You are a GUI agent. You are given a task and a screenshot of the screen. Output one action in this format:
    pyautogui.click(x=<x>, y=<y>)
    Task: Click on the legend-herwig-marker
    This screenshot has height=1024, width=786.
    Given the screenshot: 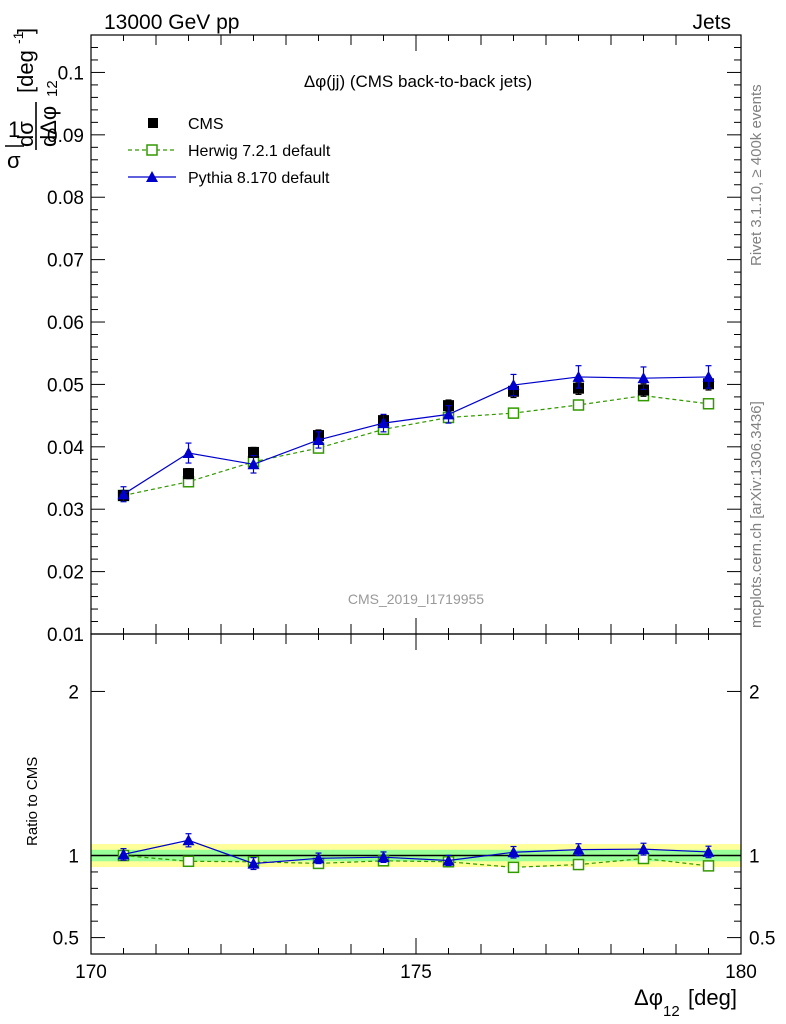 What is the action you would take?
    pyautogui.click(x=152, y=150)
    